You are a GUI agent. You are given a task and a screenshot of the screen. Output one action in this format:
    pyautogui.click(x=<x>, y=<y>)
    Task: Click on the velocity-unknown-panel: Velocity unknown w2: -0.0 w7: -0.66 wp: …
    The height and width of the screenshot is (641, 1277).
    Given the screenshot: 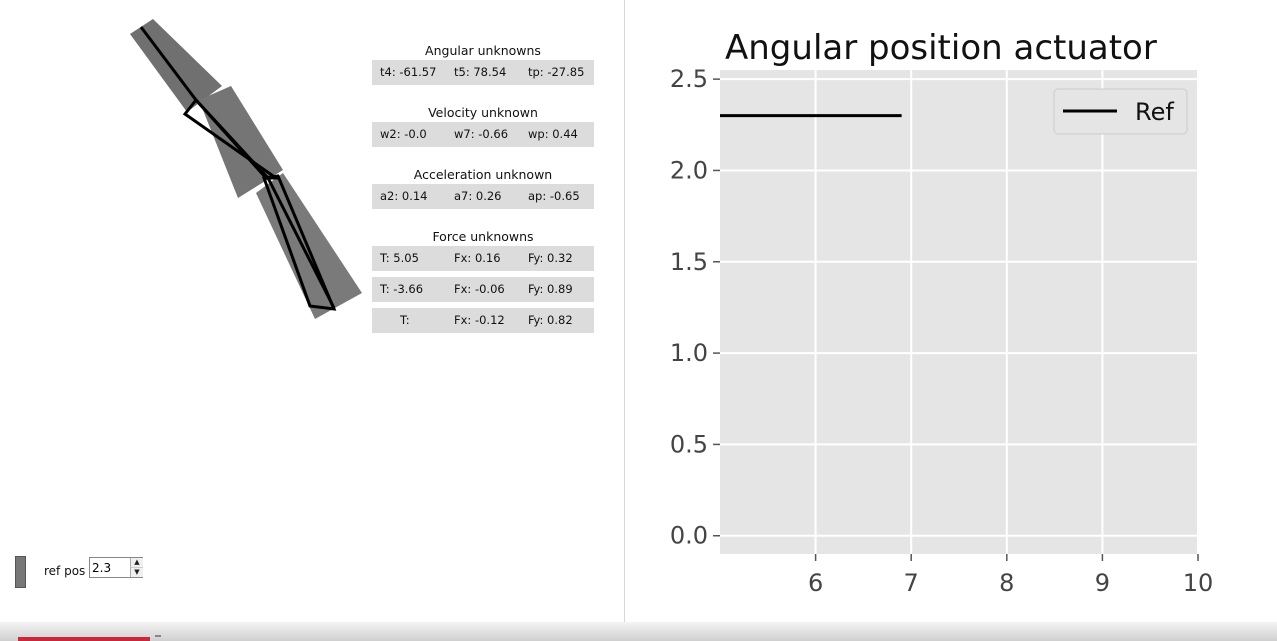 What is the action you would take?
    pyautogui.click(x=483, y=128)
    